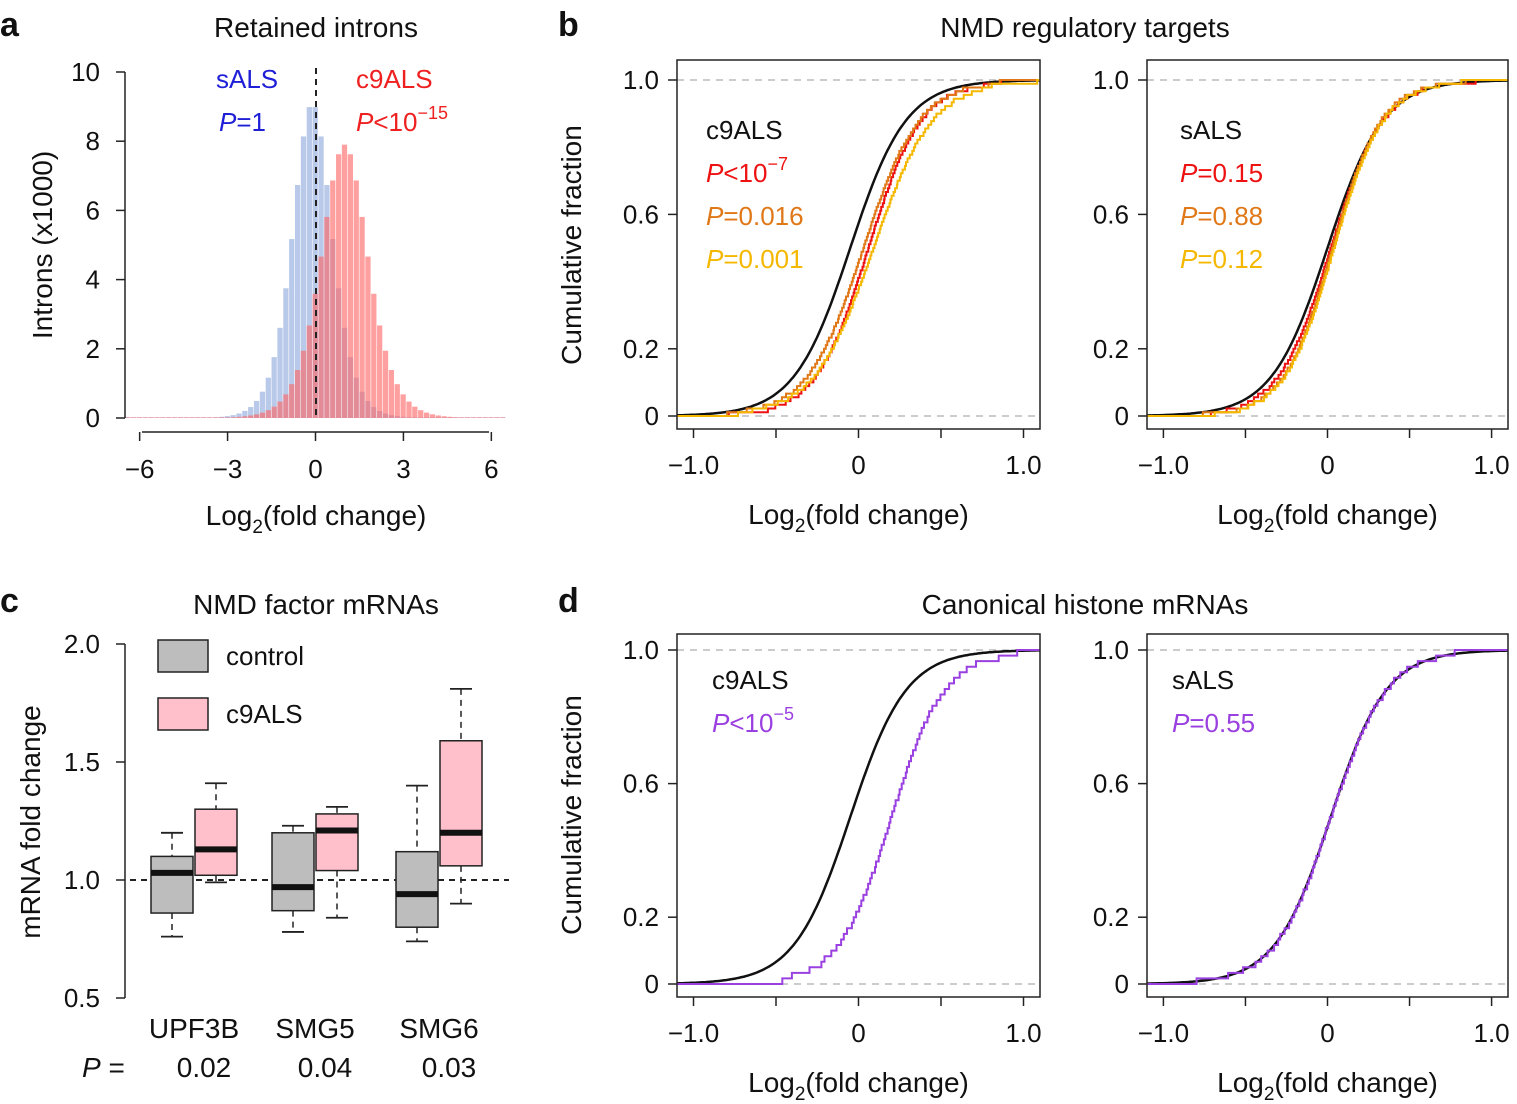 The width and height of the screenshot is (1517, 1104). Describe the element at coordinates (82, 762) in the screenshot. I see `y-tick-label: 1.5` at that location.